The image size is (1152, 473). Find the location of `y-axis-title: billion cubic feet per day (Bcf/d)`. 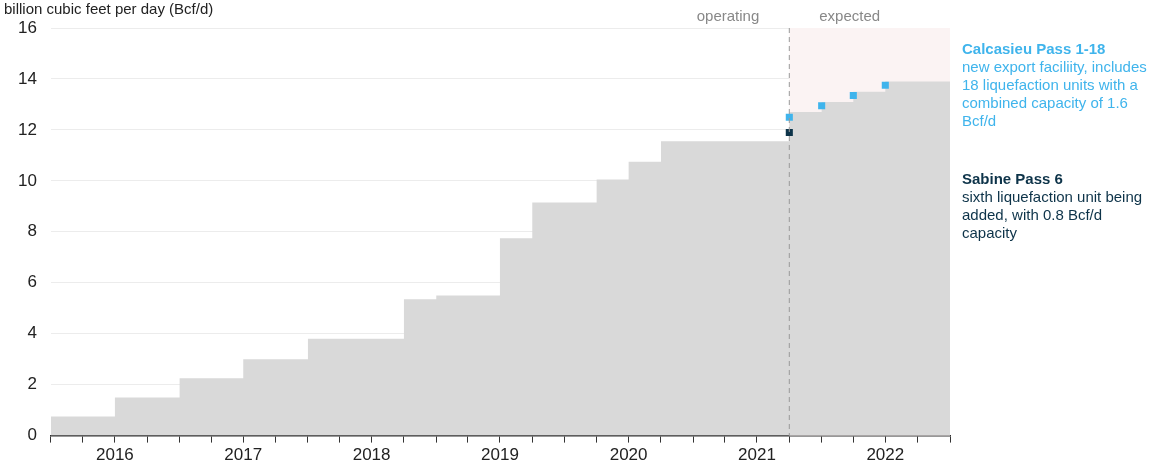

y-axis-title: billion cubic feet per day (Bcf/d) is located at coordinates (109, 8).